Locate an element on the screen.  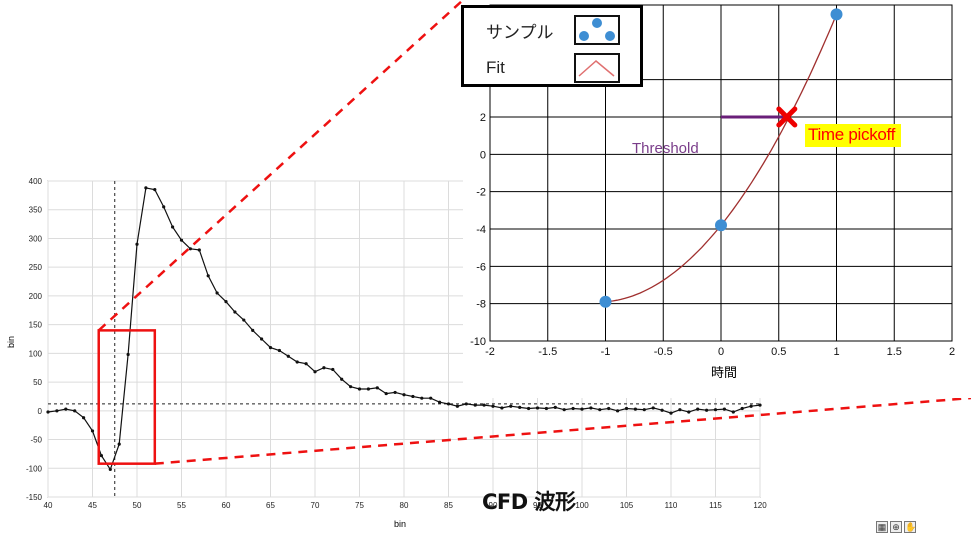
x-tick-label: 105 is located at coordinates (627, 505).